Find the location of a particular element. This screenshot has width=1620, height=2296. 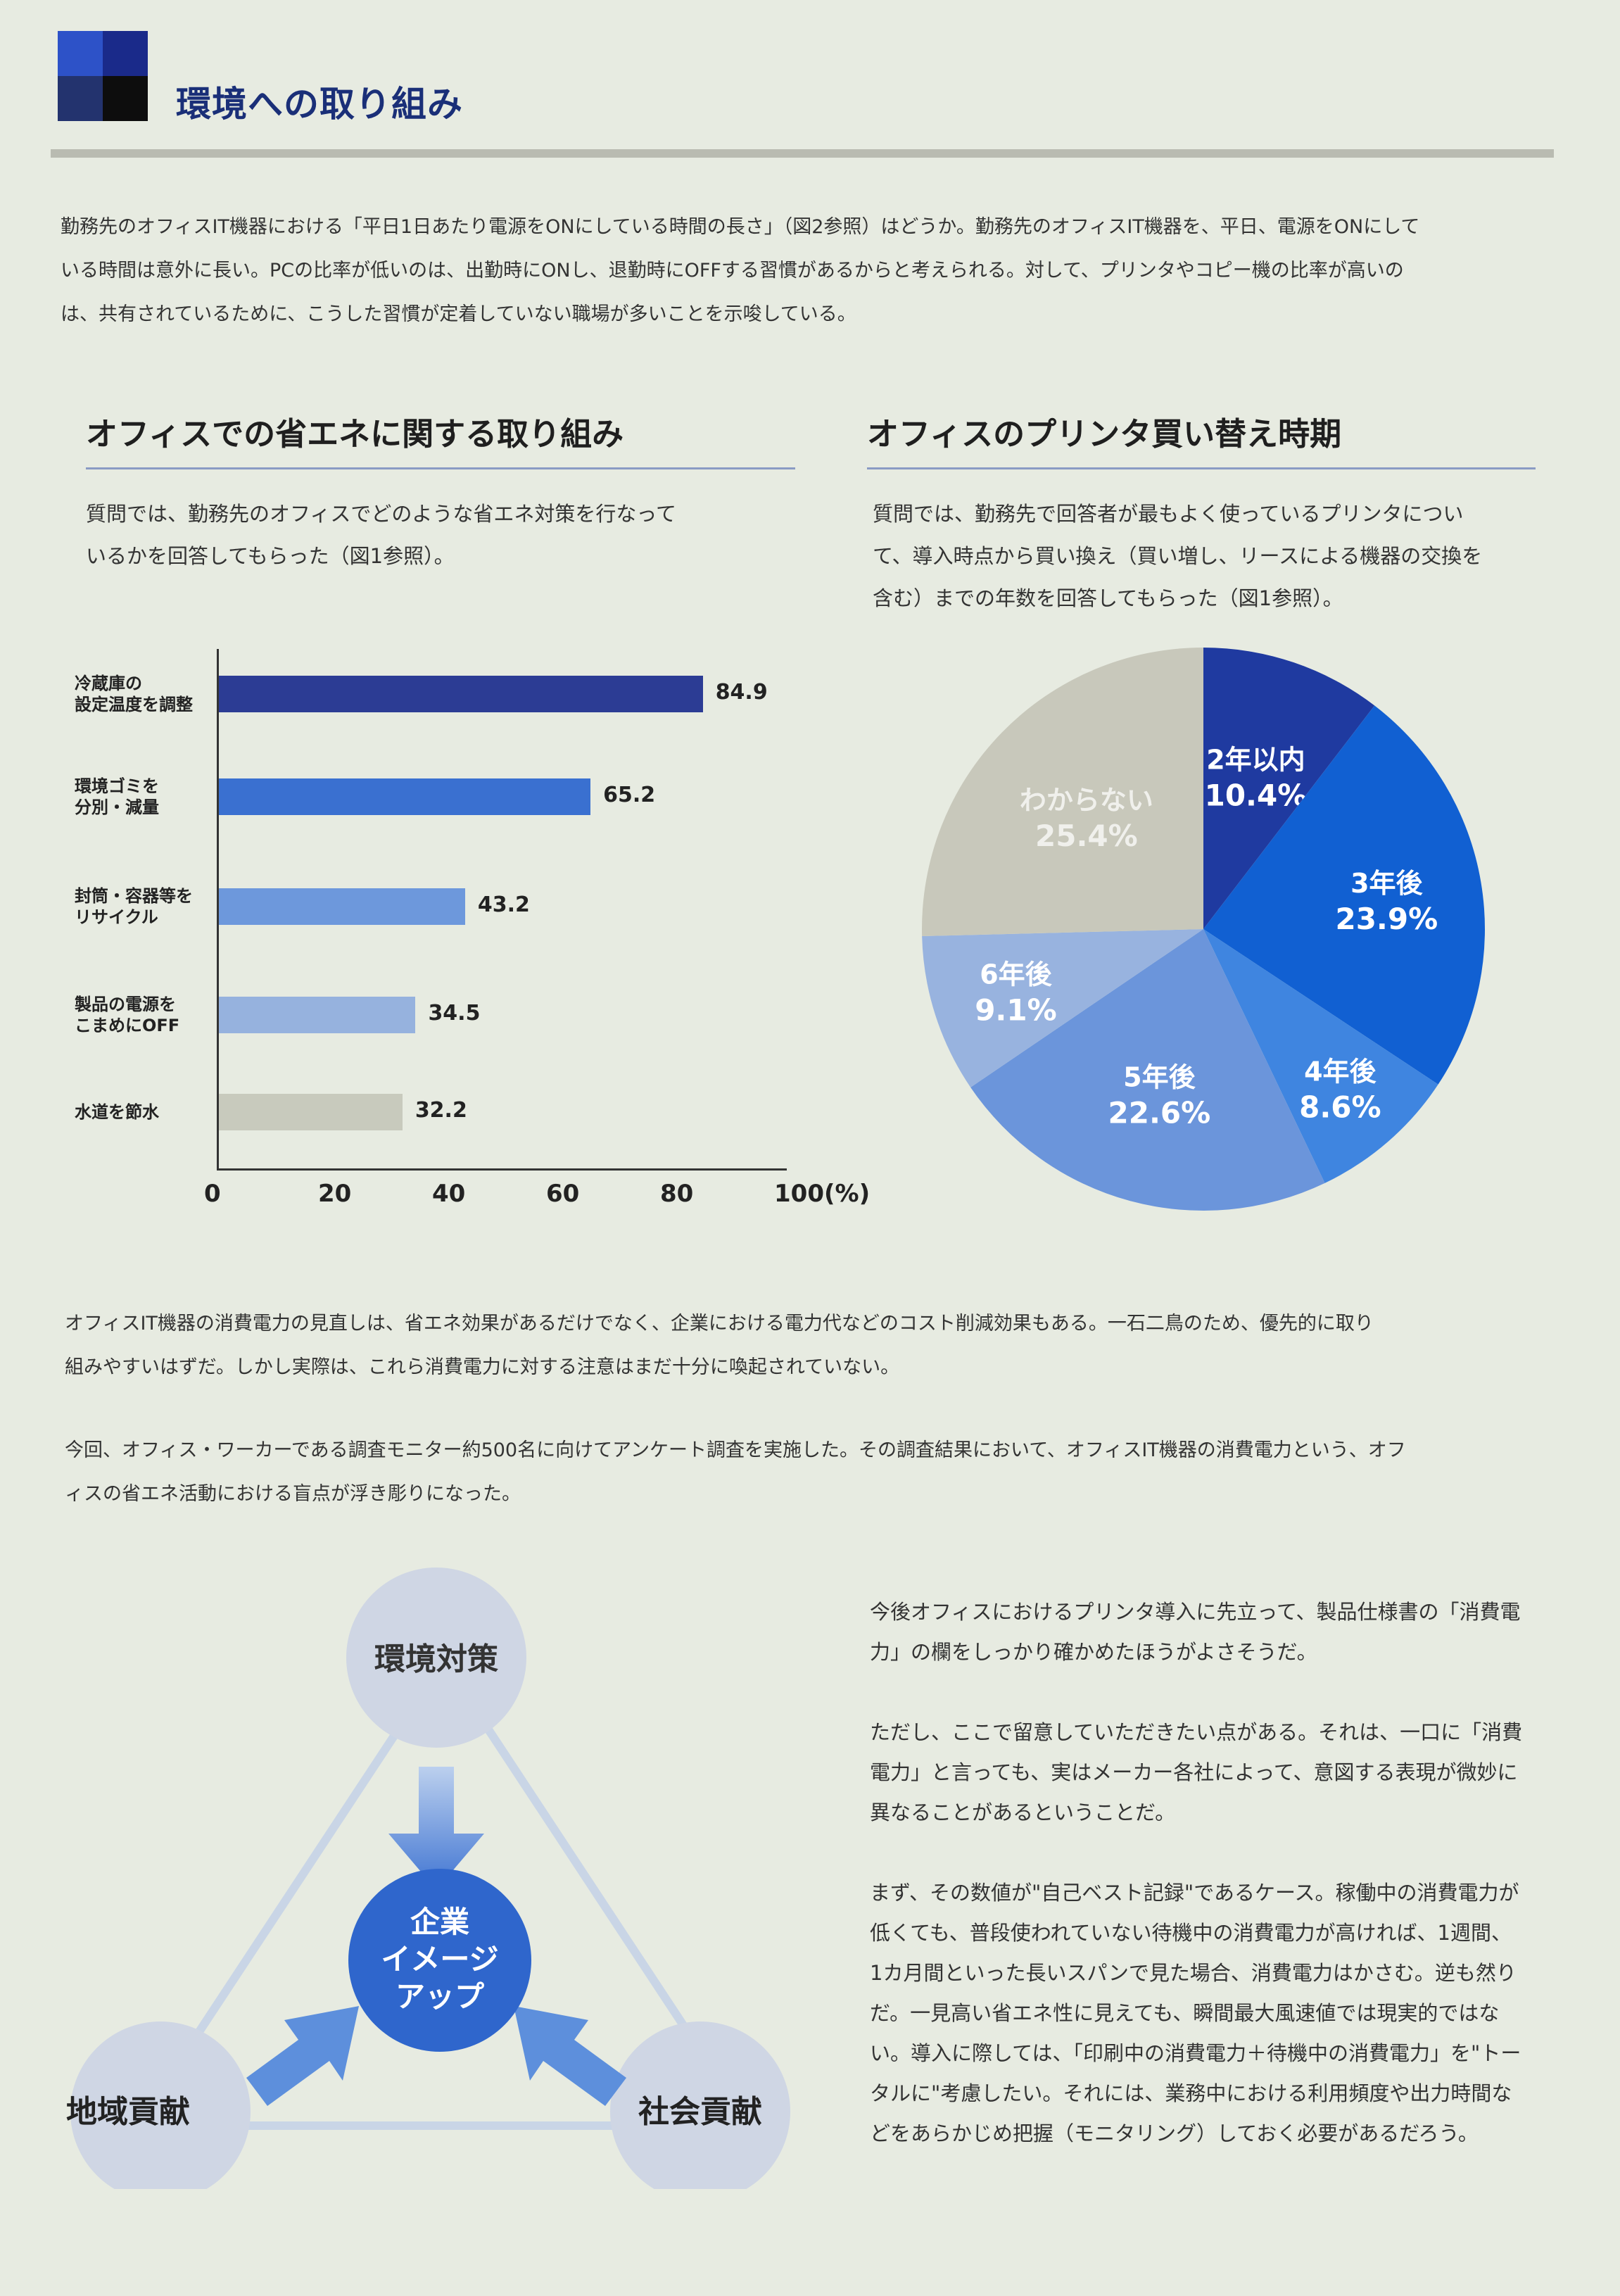

csr-triangle-diagram: 環境対策 地域貢献 社会貢献 企業 イメージ アップ is located at coordinates (428, 1878).